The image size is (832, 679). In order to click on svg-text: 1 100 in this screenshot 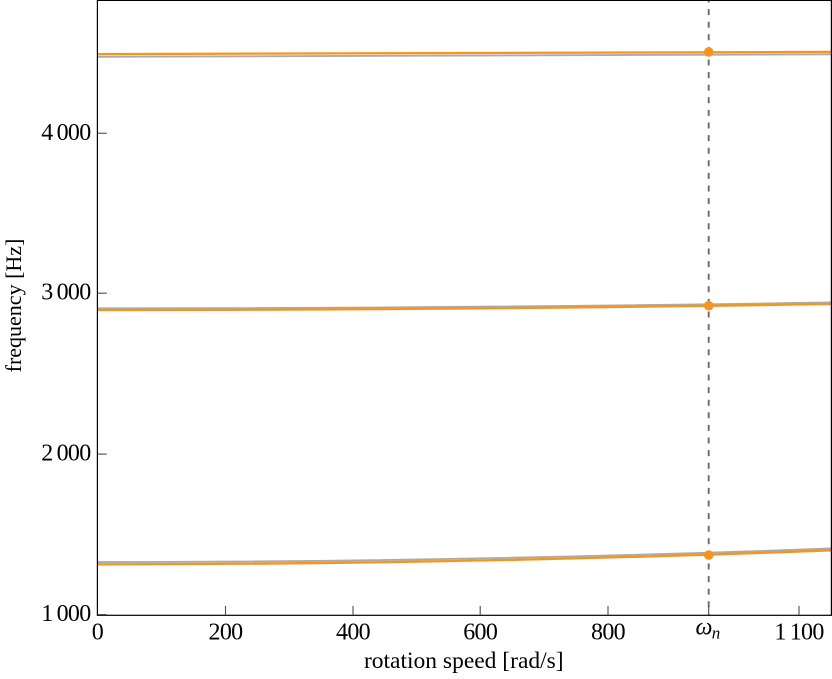, I will do `click(799, 633)`.